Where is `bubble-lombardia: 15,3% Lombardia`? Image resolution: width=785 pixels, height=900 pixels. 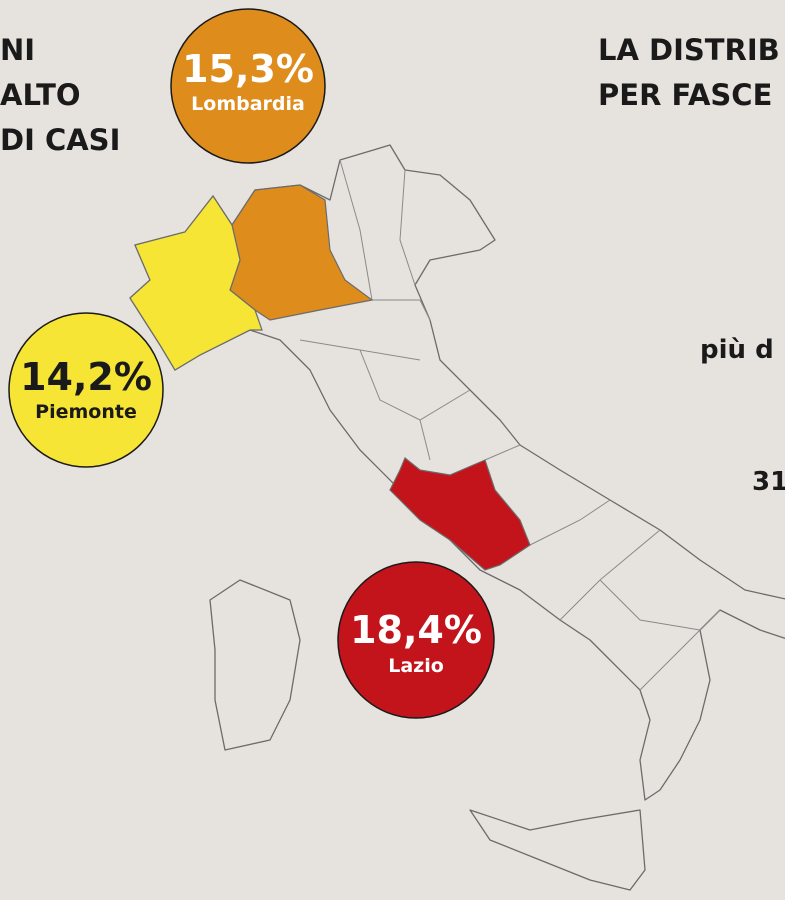 bubble-lombardia: 15,3% Lombardia is located at coordinates (248, 86).